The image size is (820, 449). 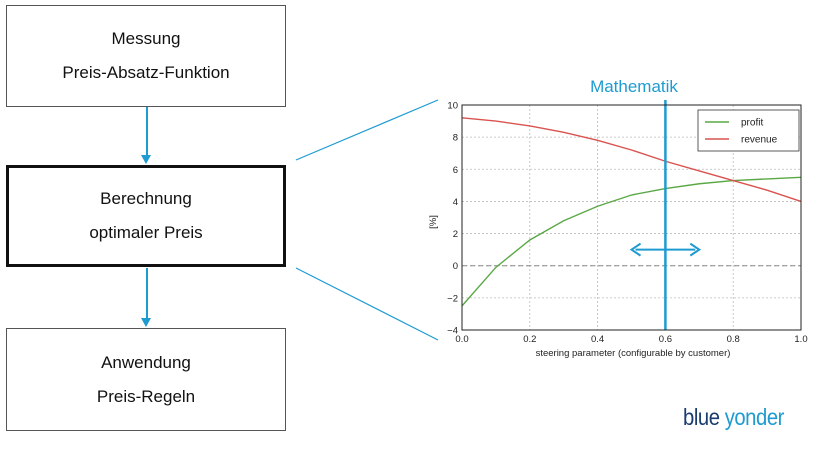 I want to click on step-box-calculation: Berechnung optimaler Preis, so click(x=146, y=216).